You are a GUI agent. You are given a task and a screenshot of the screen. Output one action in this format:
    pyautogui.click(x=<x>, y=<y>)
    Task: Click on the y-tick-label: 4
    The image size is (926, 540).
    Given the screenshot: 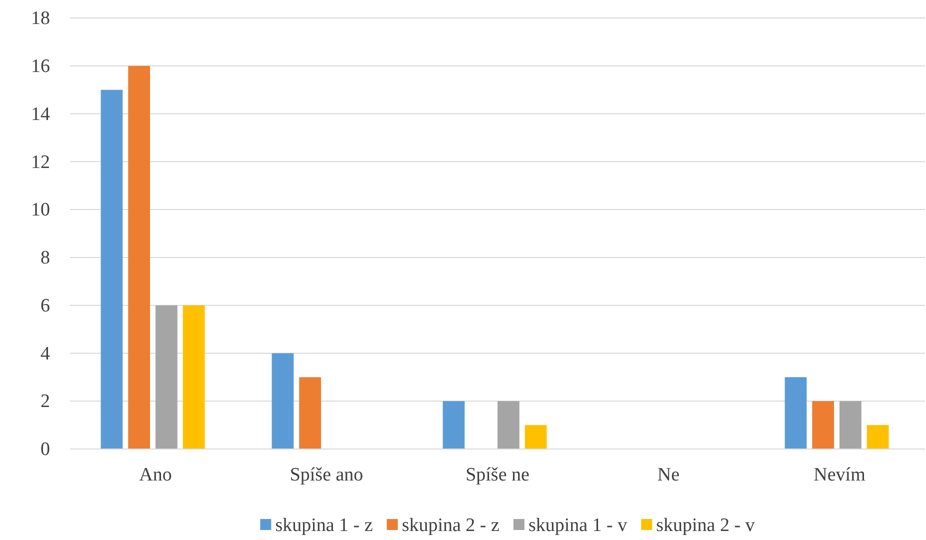 What is the action you would take?
    pyautogui.click(x=45, y=353)
    